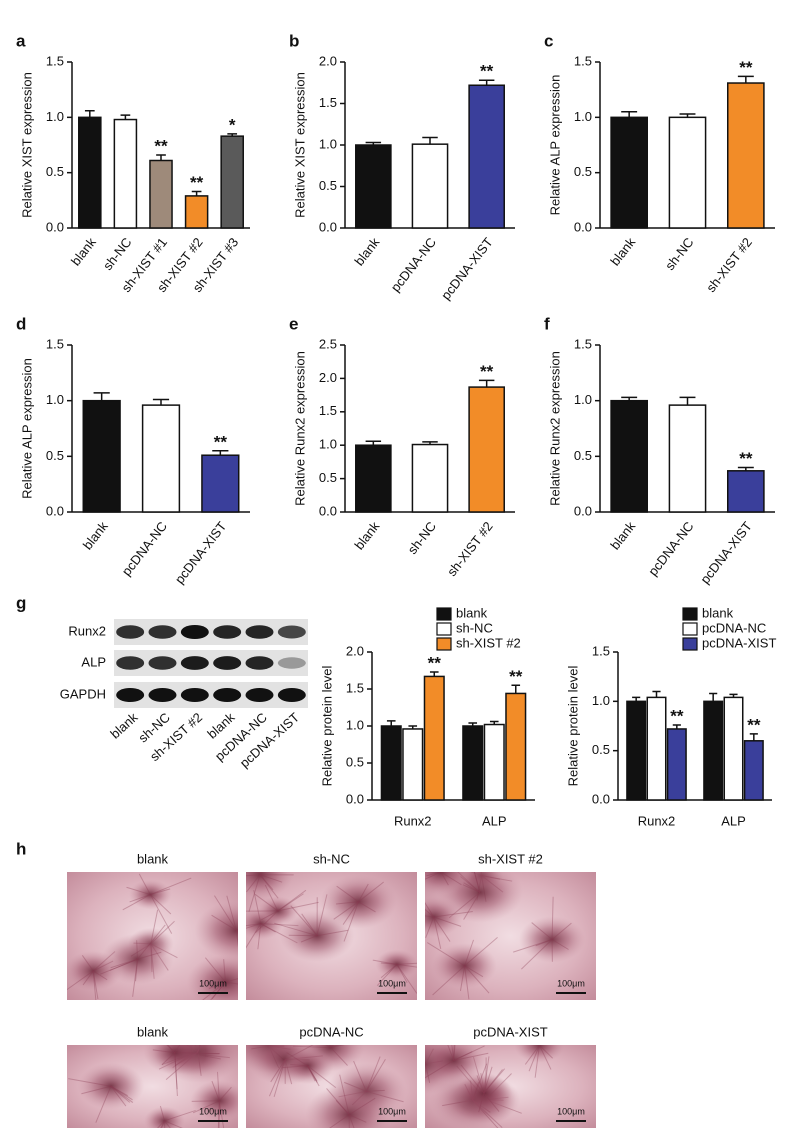  What do you see at coordinates (739, 642) in the screenshot?
I see `legend-label: pcDNA-XIST` at bounding box center [739, 642].